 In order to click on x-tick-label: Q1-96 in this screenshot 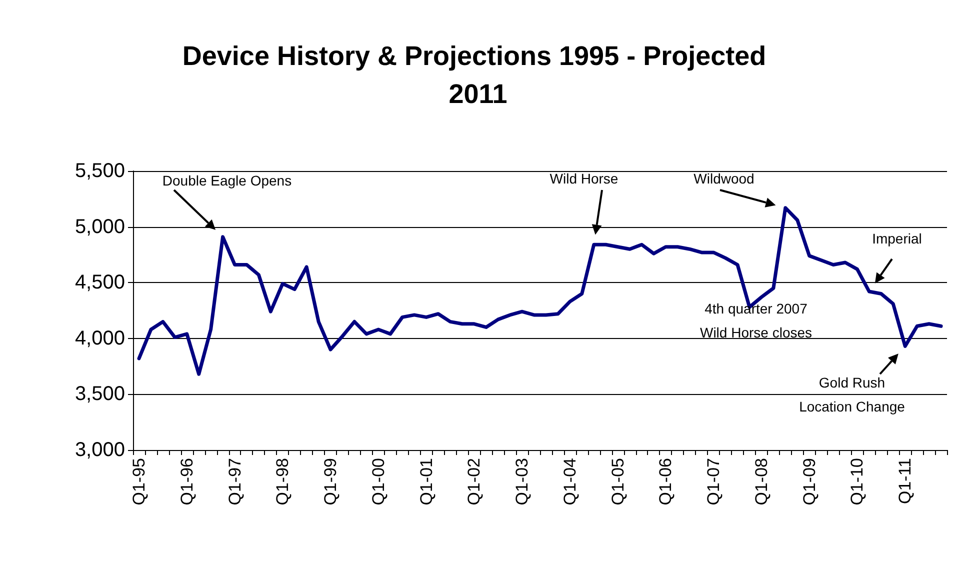, I will do `click(186, 482)`.